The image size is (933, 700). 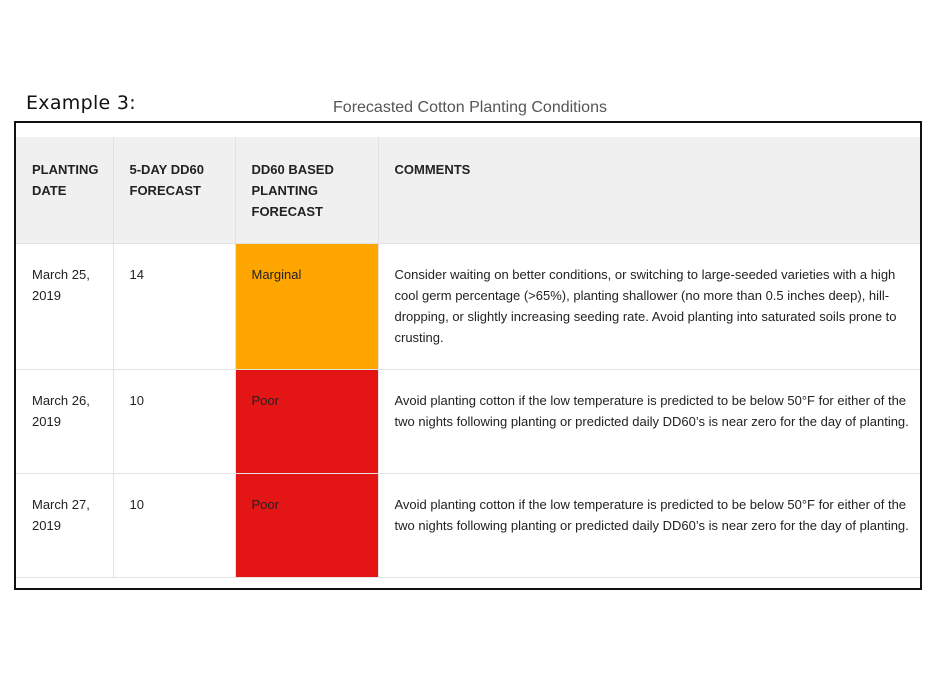 I want to click on header-planting-date: PLANTING DATE, so click(x=65, y=190).